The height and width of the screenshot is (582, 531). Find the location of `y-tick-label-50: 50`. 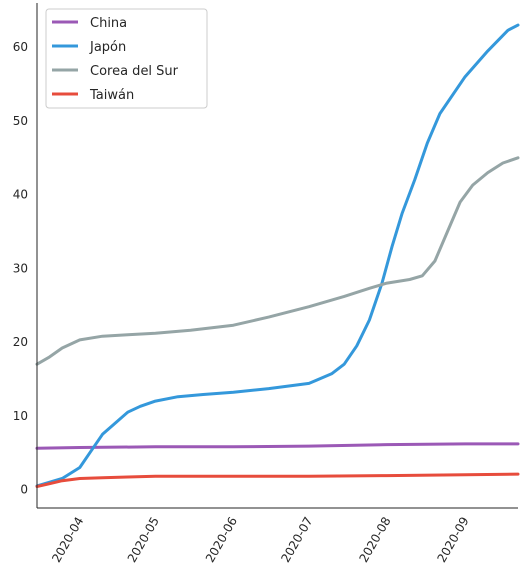

y-tick-label-50: 50 is located at coordinates (20, 121).